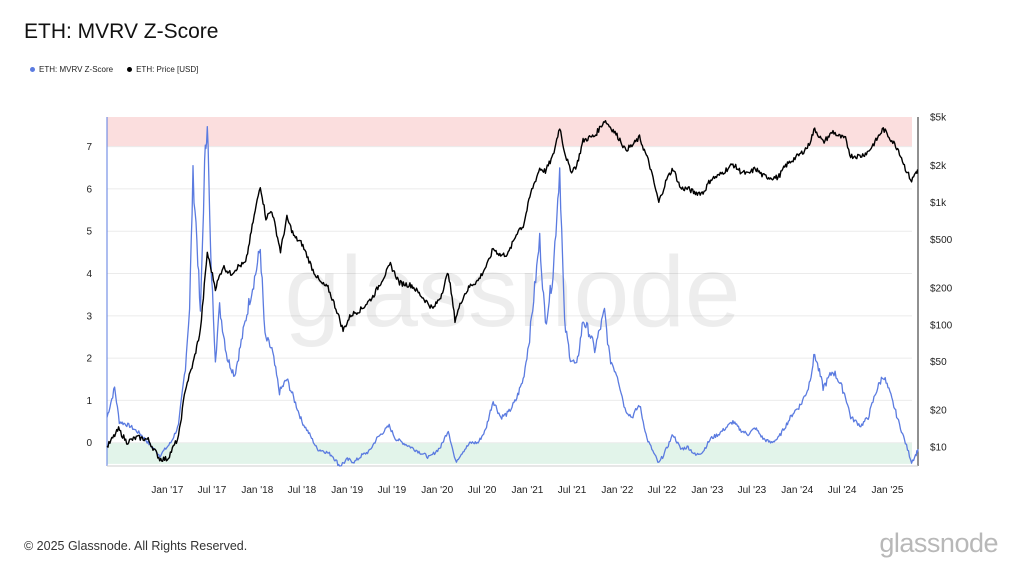 This screenshot has height=576, width=1024. What do you see at coordinates (617, 490) in the screenshot?
I see `x-tick-label: Jan '22` at bounding box center [617, 490].